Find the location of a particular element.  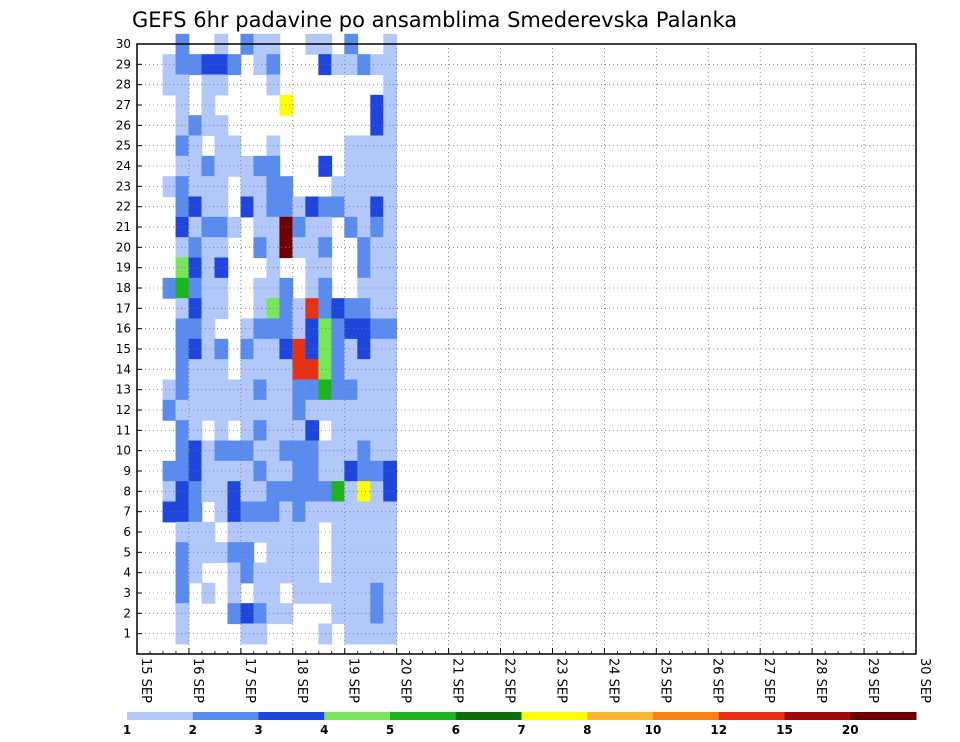

x-tick-label: 18 SEP is located at coordinates (301, 680).